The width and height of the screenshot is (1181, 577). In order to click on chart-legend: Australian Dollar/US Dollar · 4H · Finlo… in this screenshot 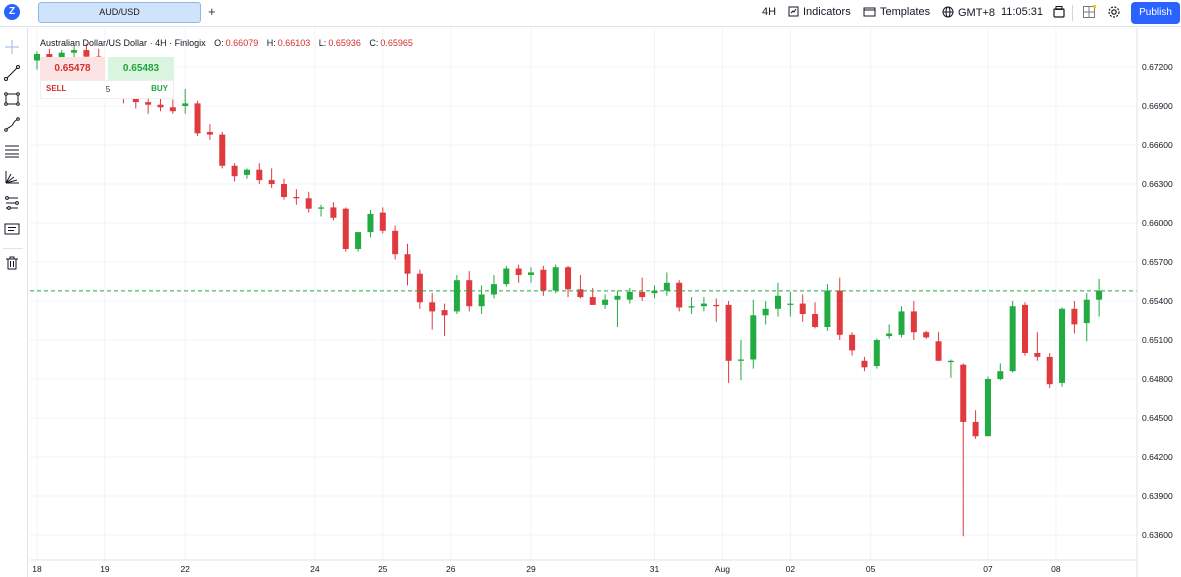, I will do `click(226, 43)`.